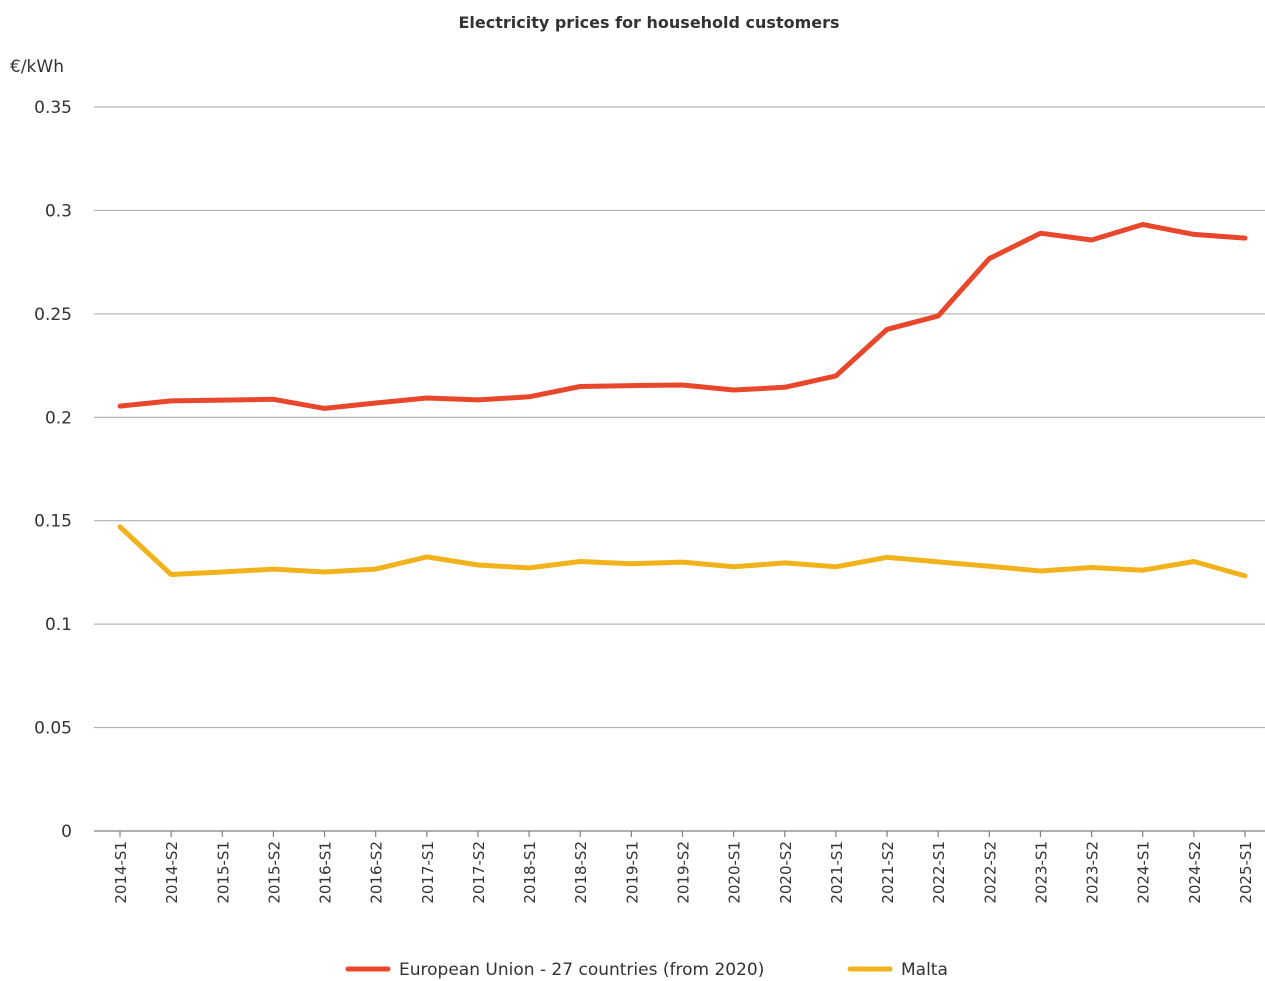 Image resolution: width=1265 pixels, height=981 pixels. Describe the element at coordinates (66, 832) in the screenshot. I see `y-tick-label: 0` at that location.